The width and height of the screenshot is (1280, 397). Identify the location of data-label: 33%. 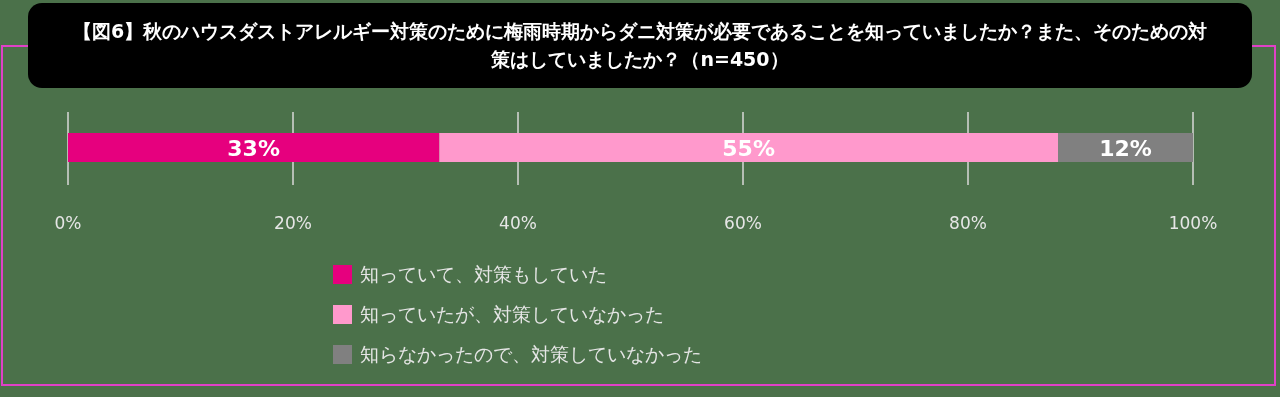
(253, 148).